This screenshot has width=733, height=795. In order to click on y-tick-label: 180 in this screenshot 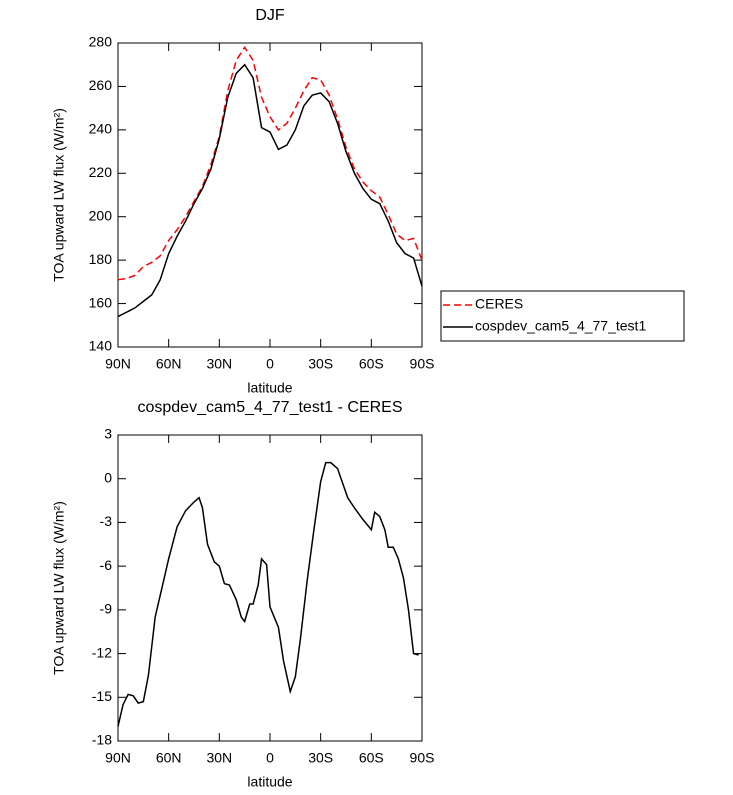, I will do `click(101, 259)`.